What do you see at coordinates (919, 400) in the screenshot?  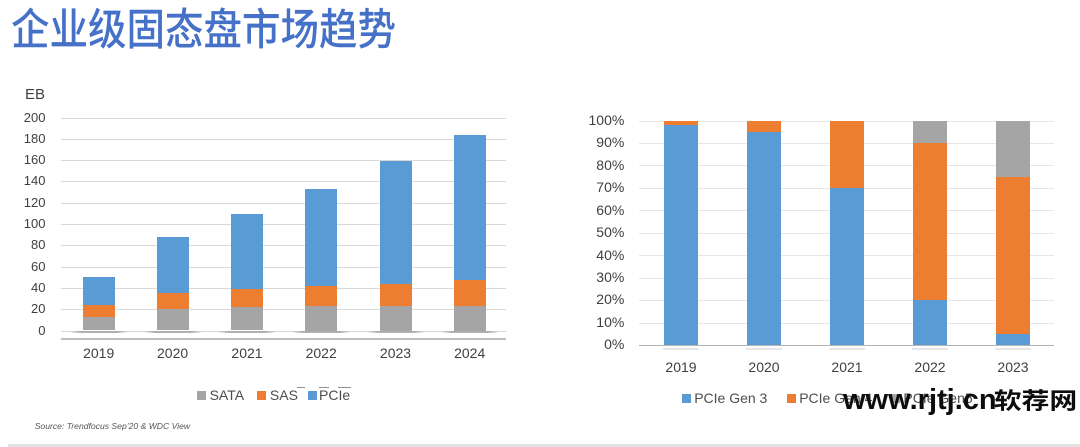 I see `svg-text: www.rjtj.cn` at bounding box center [919, 400].